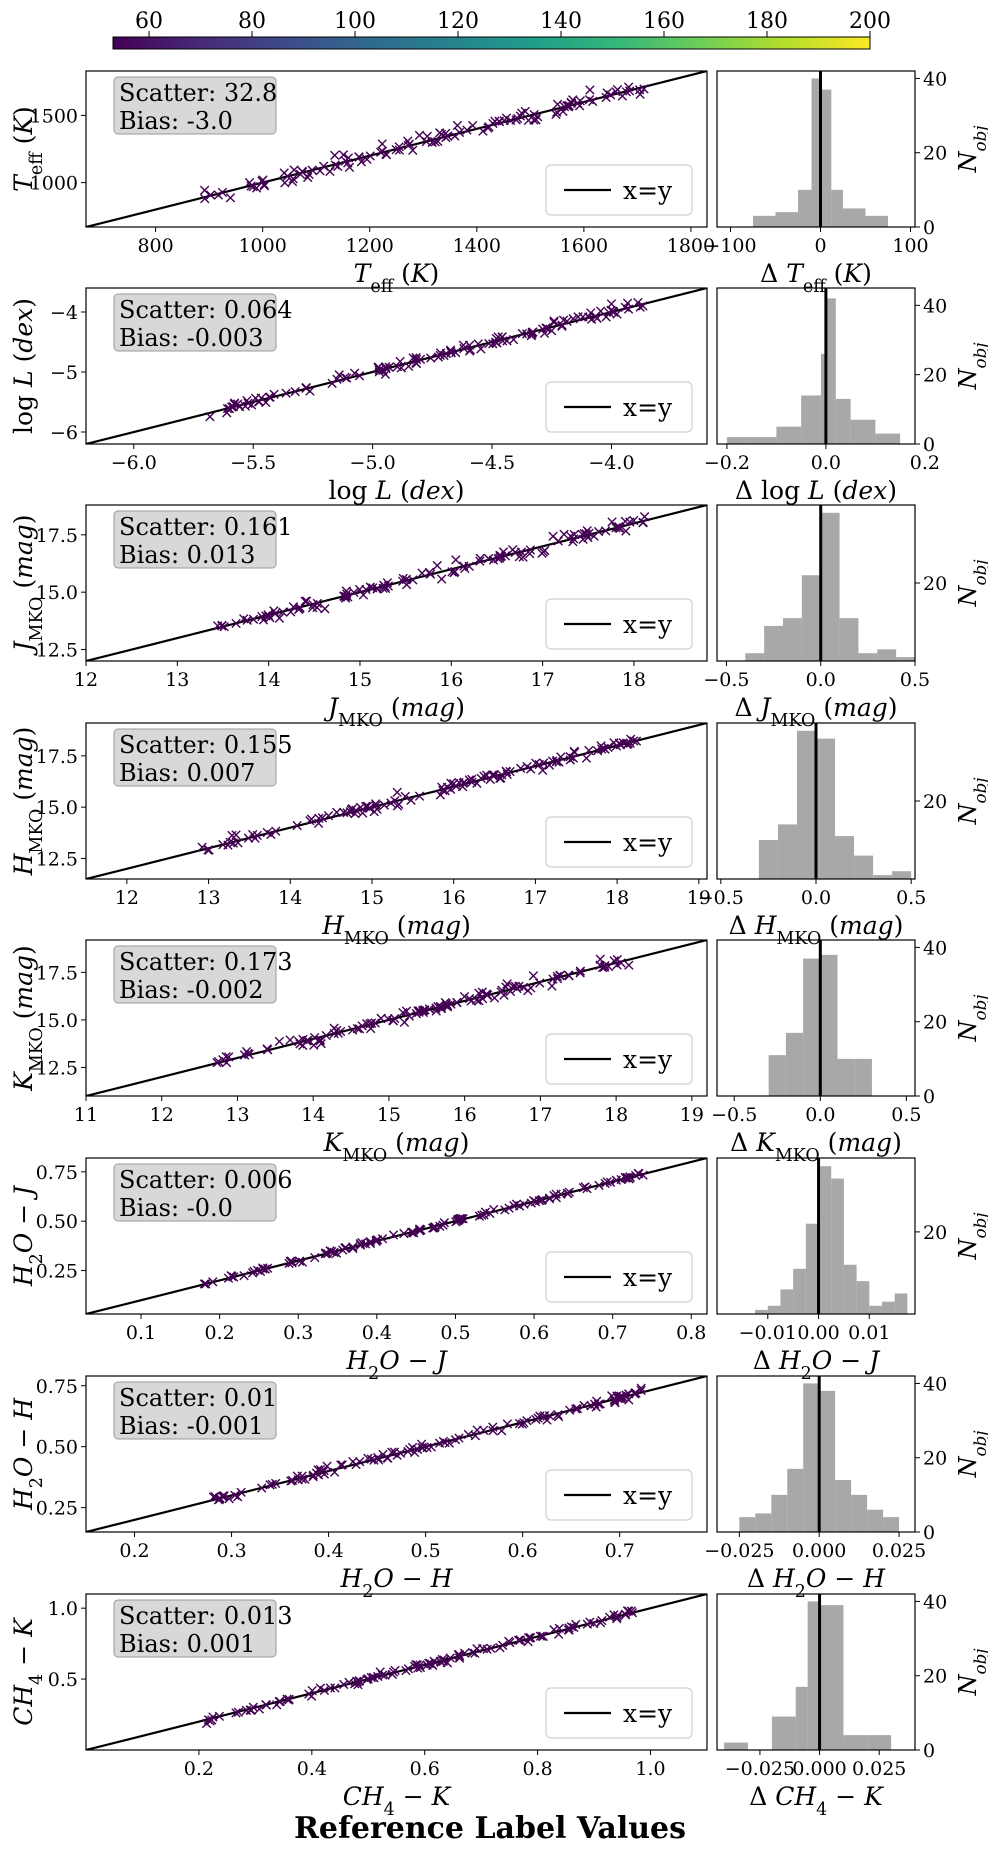 This screenshot has height=1850, width=988. I want to click on histogram-hmko: −0.5 0.0 0.5 20 Δ HMKO (mag) Nobj, so click(843, 835).